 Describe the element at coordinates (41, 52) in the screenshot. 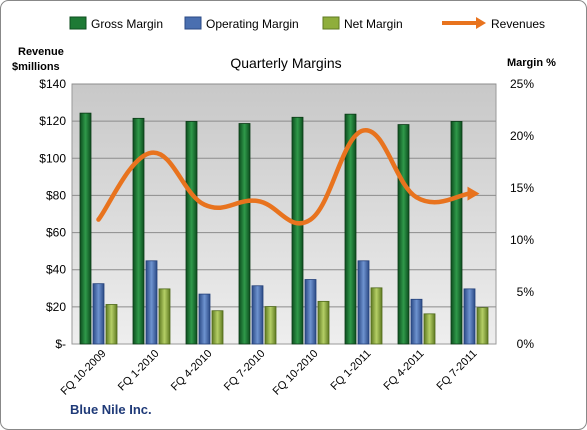

I see `y-left-label-line1: Revenue` at that location.